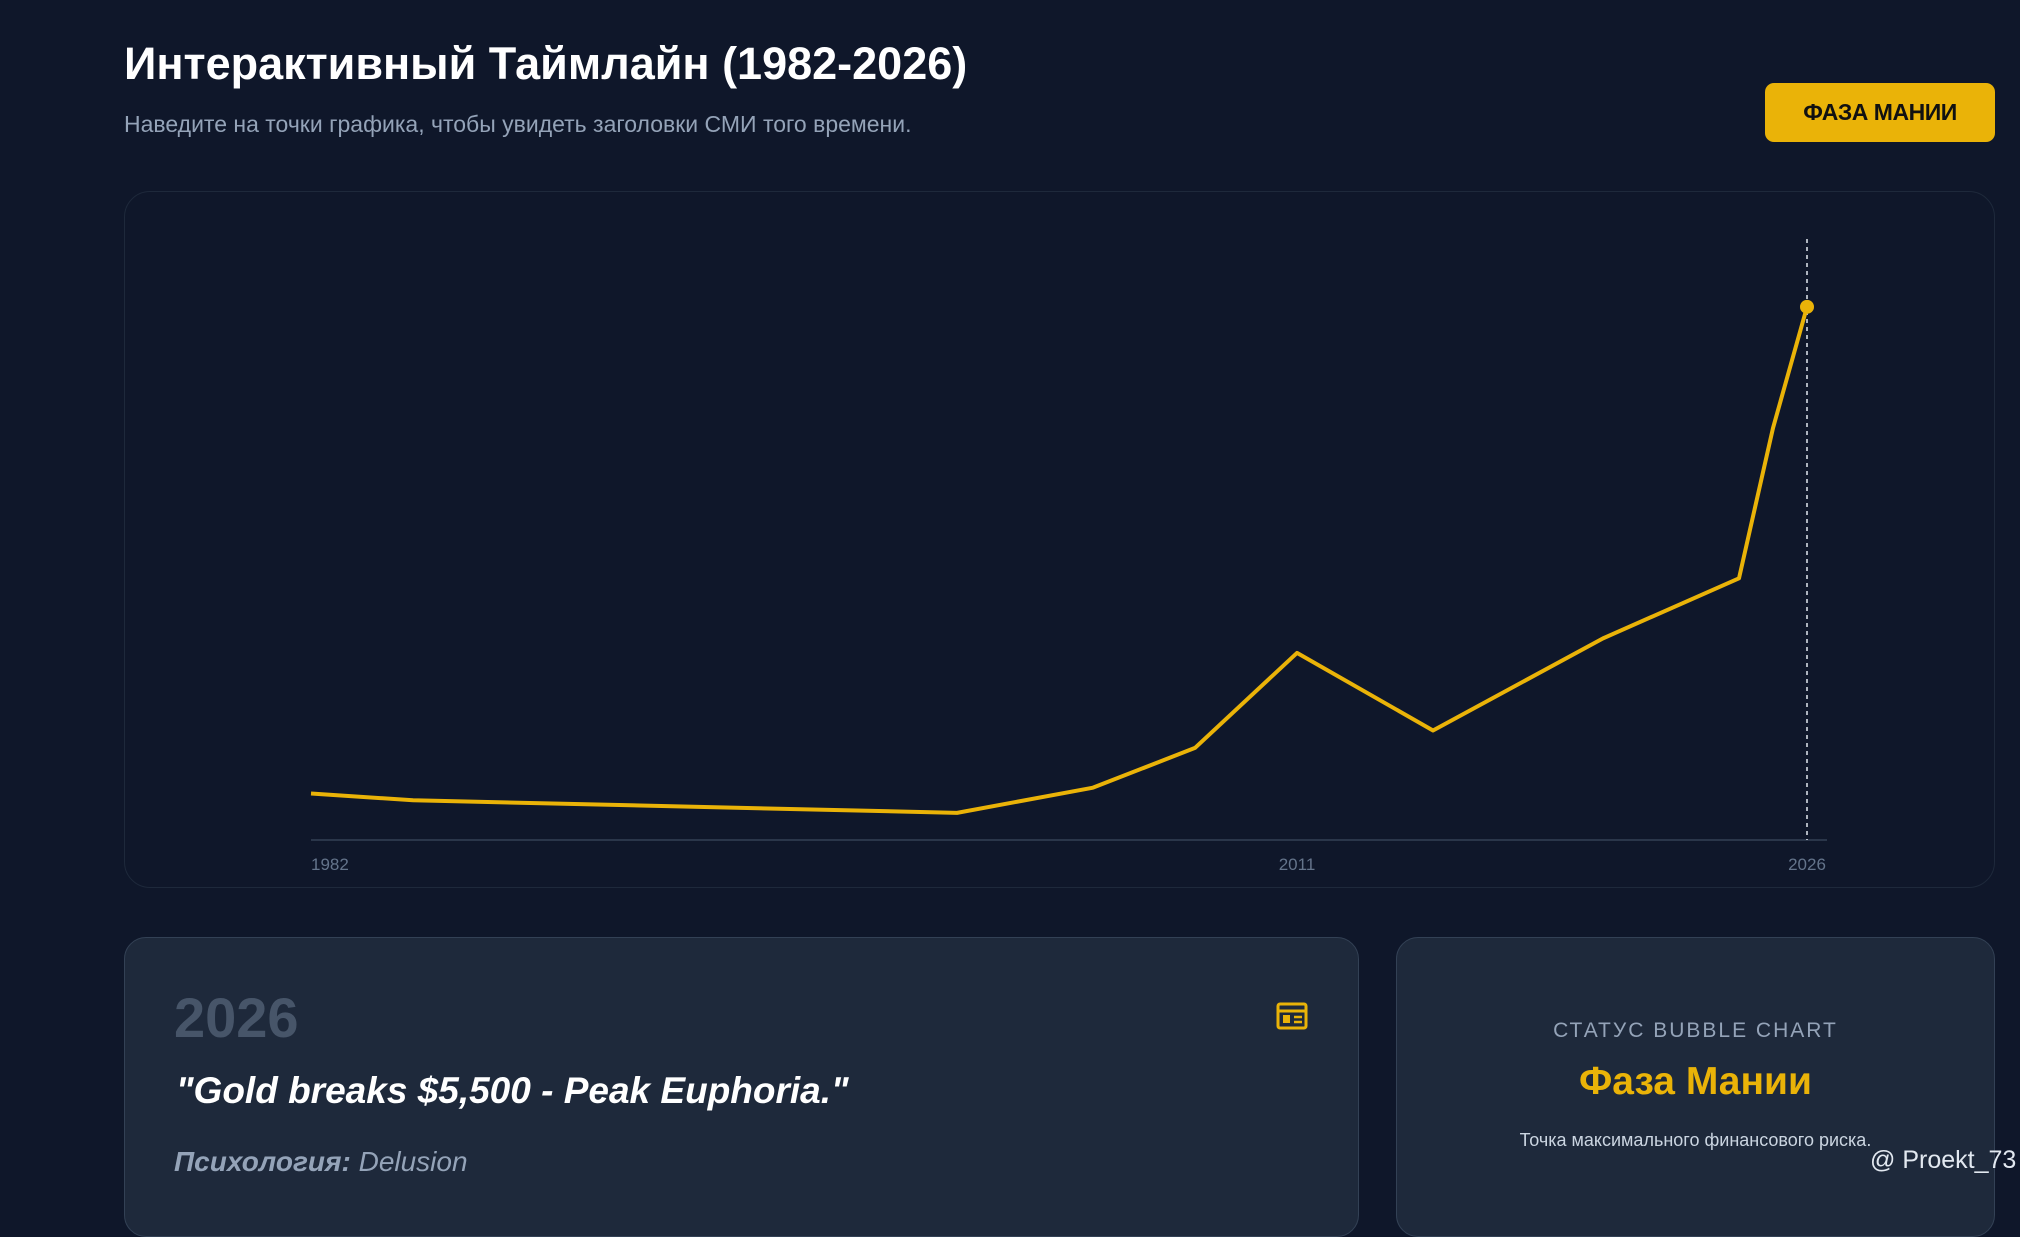  Describe the element at coordinates (1943, 1160) in the screenshot. I see `watermark: @ Proekt_73` at that location.